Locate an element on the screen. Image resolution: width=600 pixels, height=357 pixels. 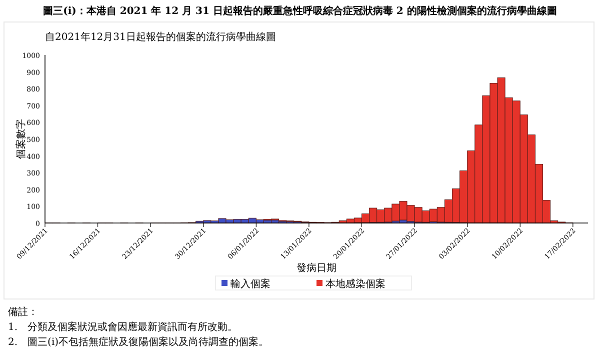
text: 1. 分類及個案狀況或會因應最新資訊而有所改動。 is located at coordinates (123, 327).